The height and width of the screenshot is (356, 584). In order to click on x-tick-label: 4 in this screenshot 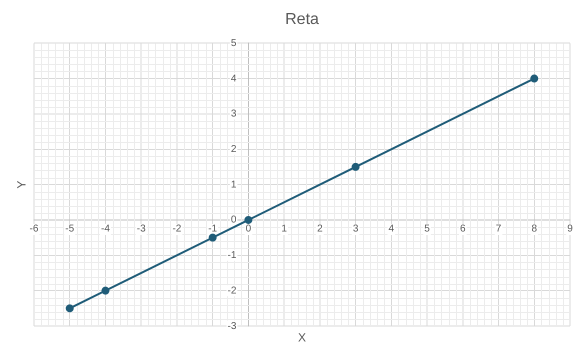, I will do `click(391, 229)`.